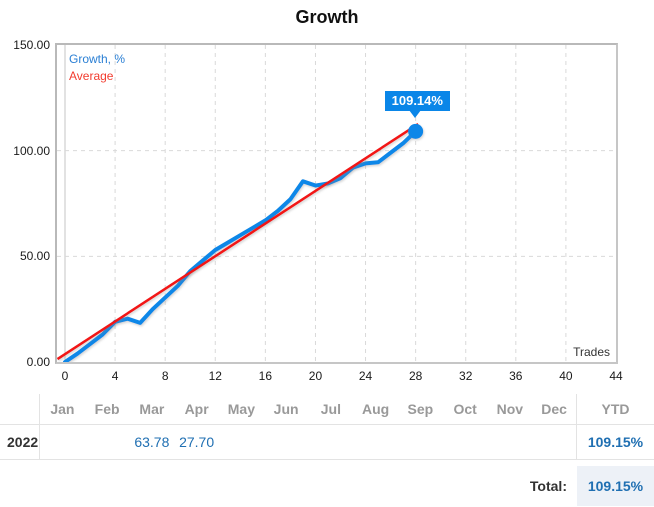  Describe the element at coordinates (152, 409) in the screenshot. I see `month-header: Mar` at that location.